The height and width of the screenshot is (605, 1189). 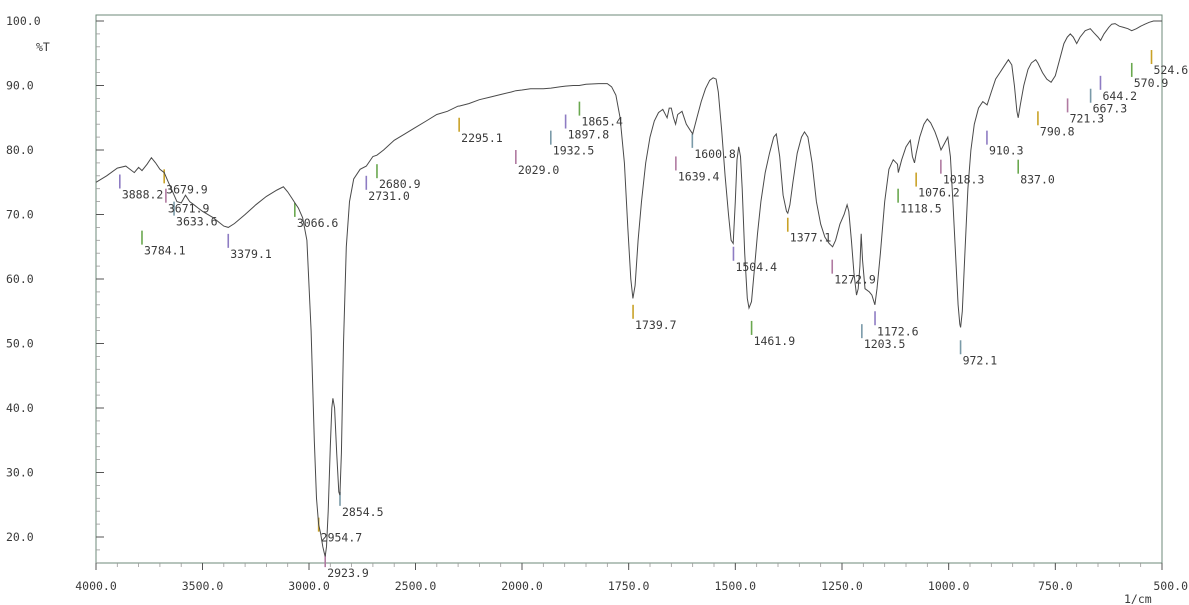 I want to click on peak-label: 667.3, so click(x=1110, y=109).